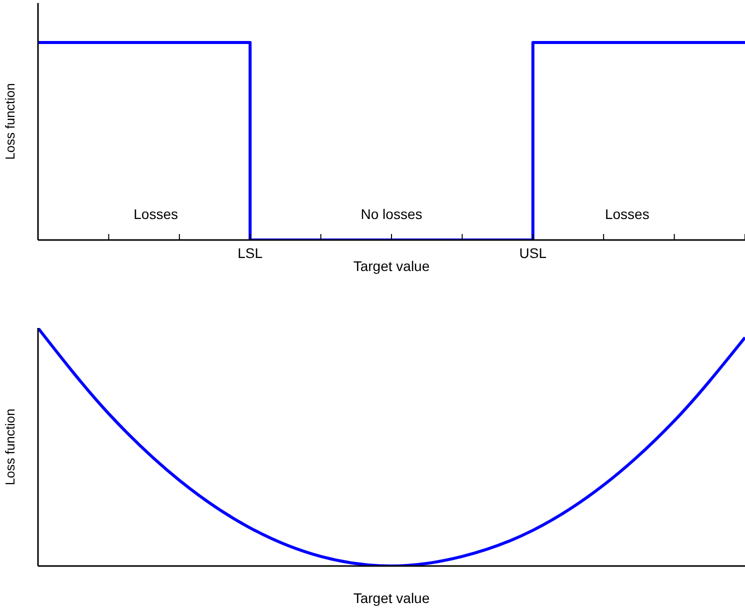  Describe the element at coordinates (533, 252) in the screenshot. I see `x-tick-label: USL` at that location.